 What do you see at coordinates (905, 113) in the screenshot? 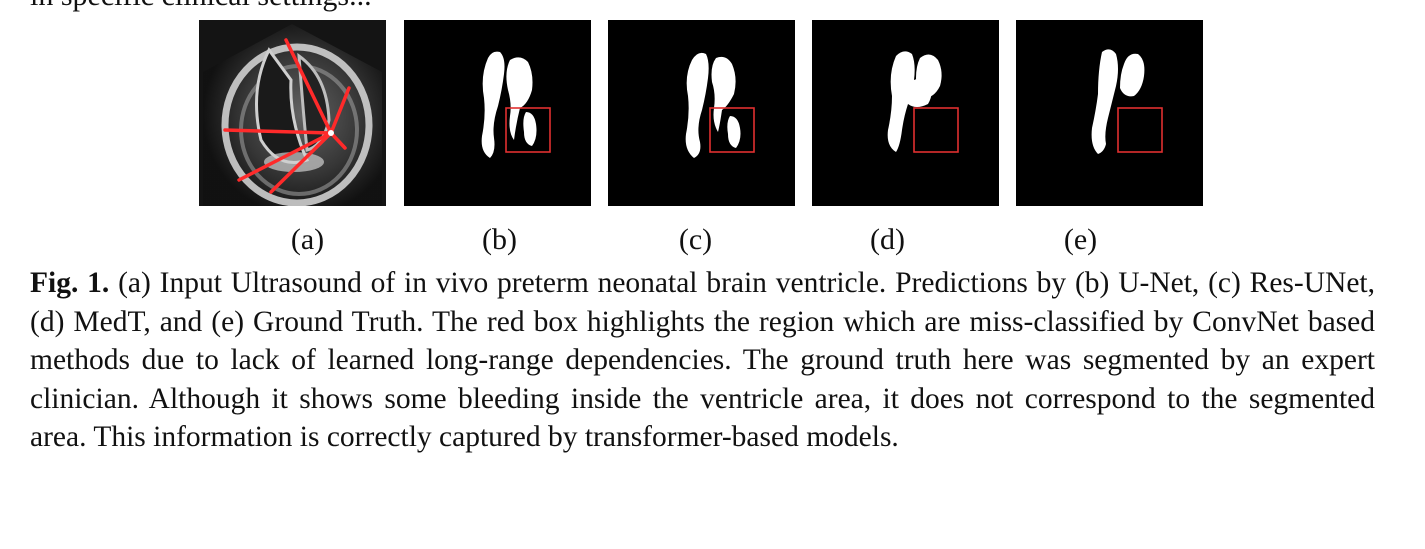
I see `panel-d-medt-prediction` at bounding box center [905, 113].